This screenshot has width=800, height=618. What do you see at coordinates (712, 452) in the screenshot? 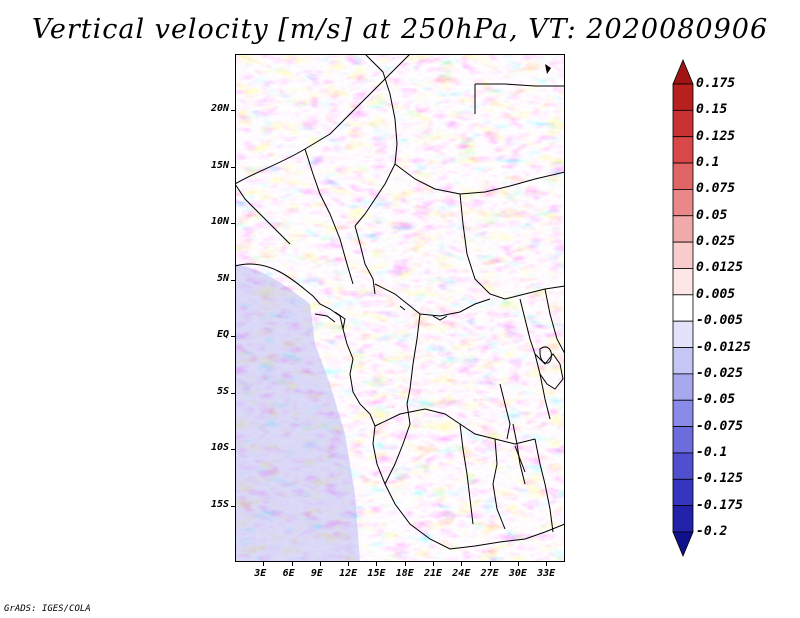
I see `colorbar-label: -0.1` at bounding box center [712, 452].